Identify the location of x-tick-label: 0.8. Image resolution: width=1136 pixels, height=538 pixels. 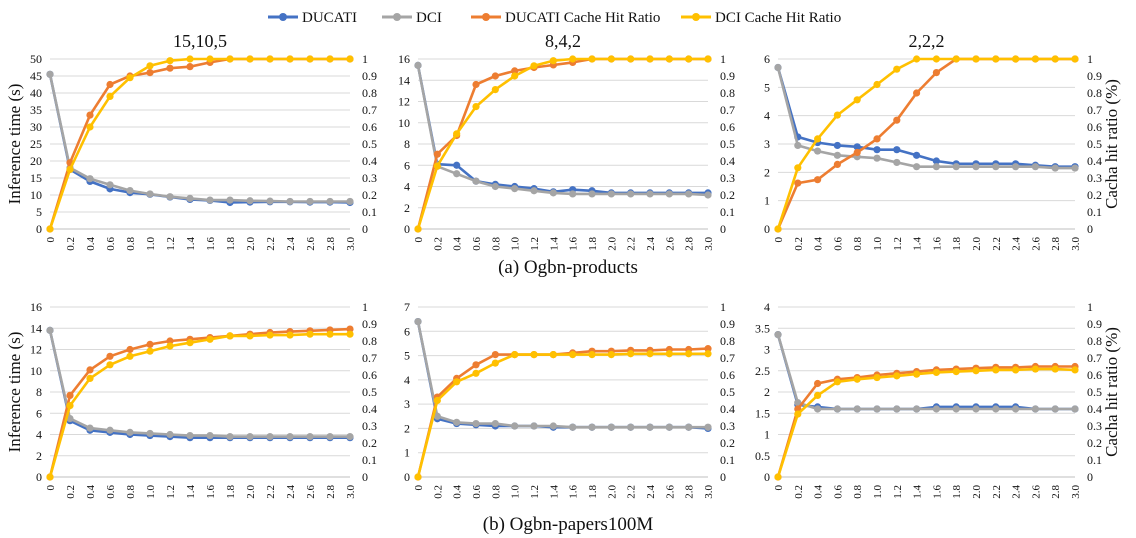
(496, 492).